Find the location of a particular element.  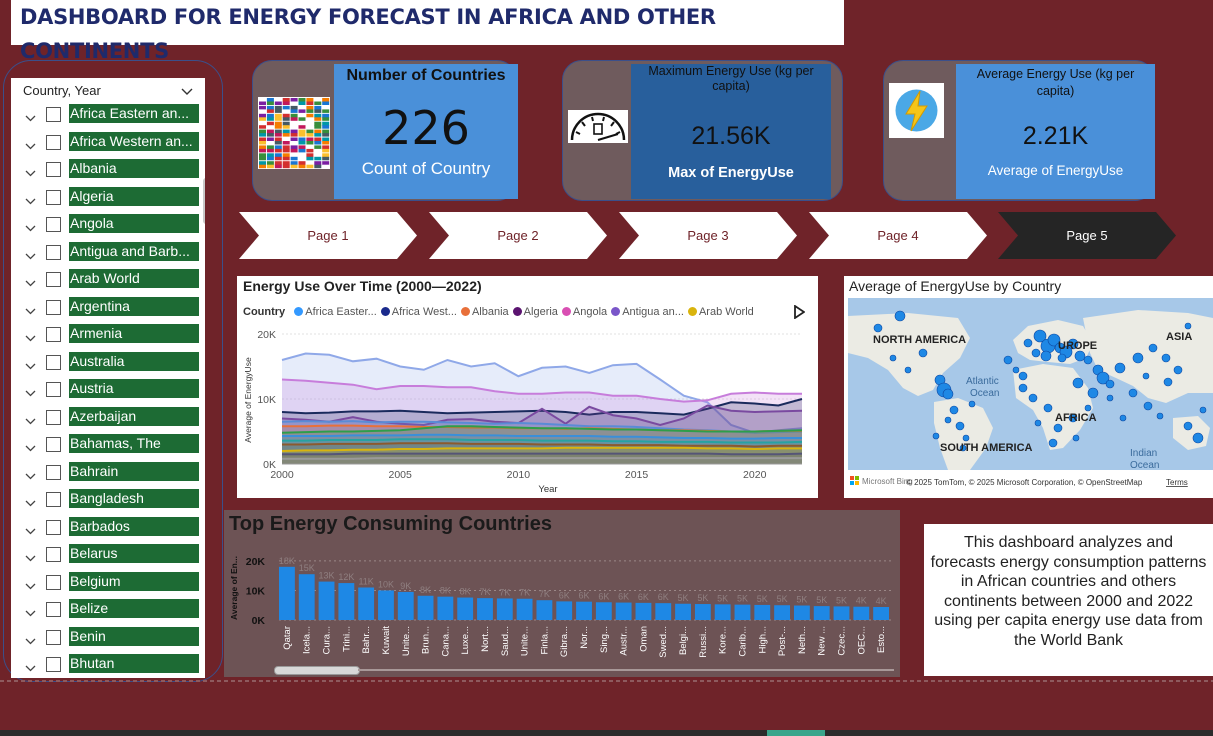

legend-item: Angola is located at coordinates (584, 312).